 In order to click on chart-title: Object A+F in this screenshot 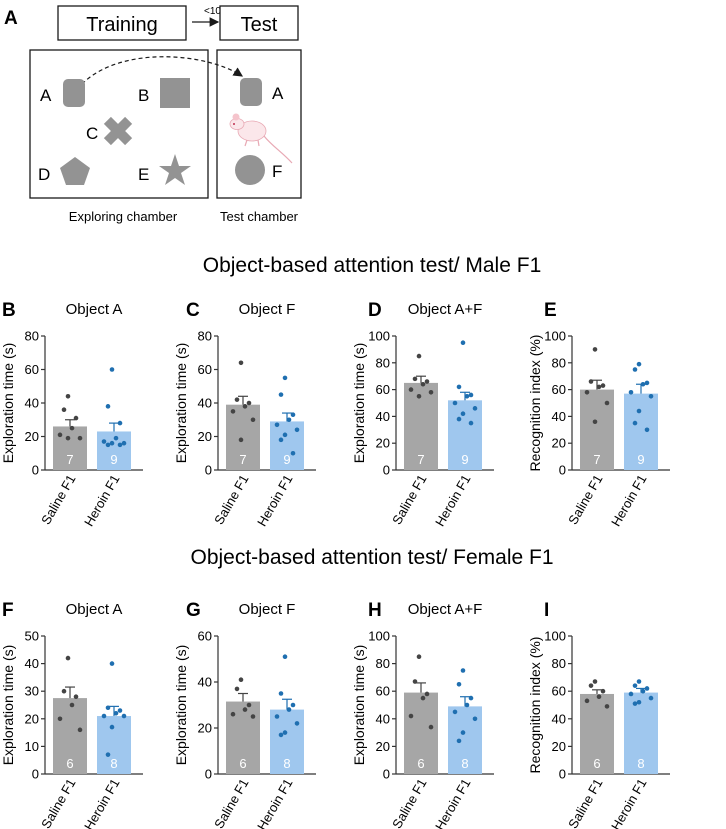, I will do `click(445, 609)`.